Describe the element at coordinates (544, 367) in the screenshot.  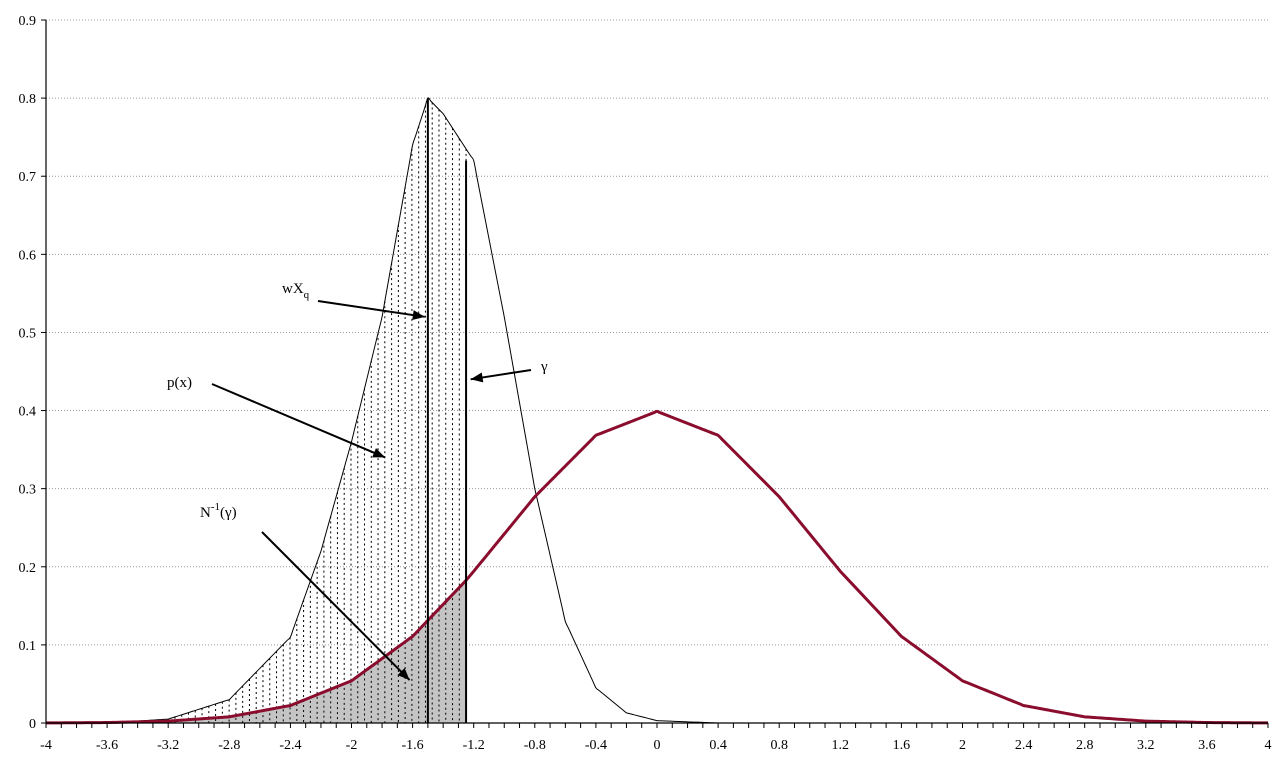
I see `annotation-gamma: γ` at that location.